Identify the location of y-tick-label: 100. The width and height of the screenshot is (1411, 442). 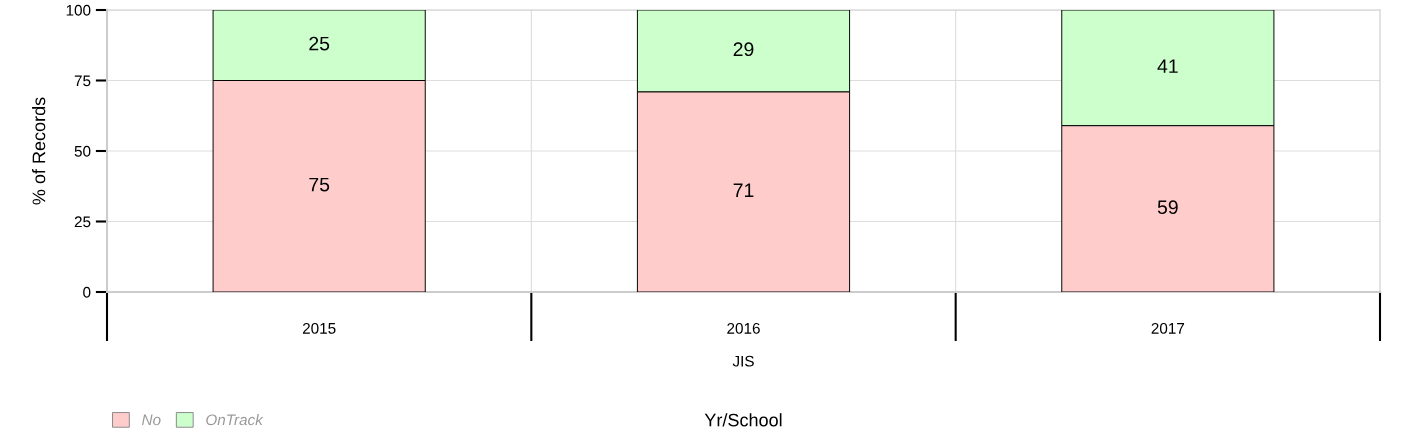
(78, 10).